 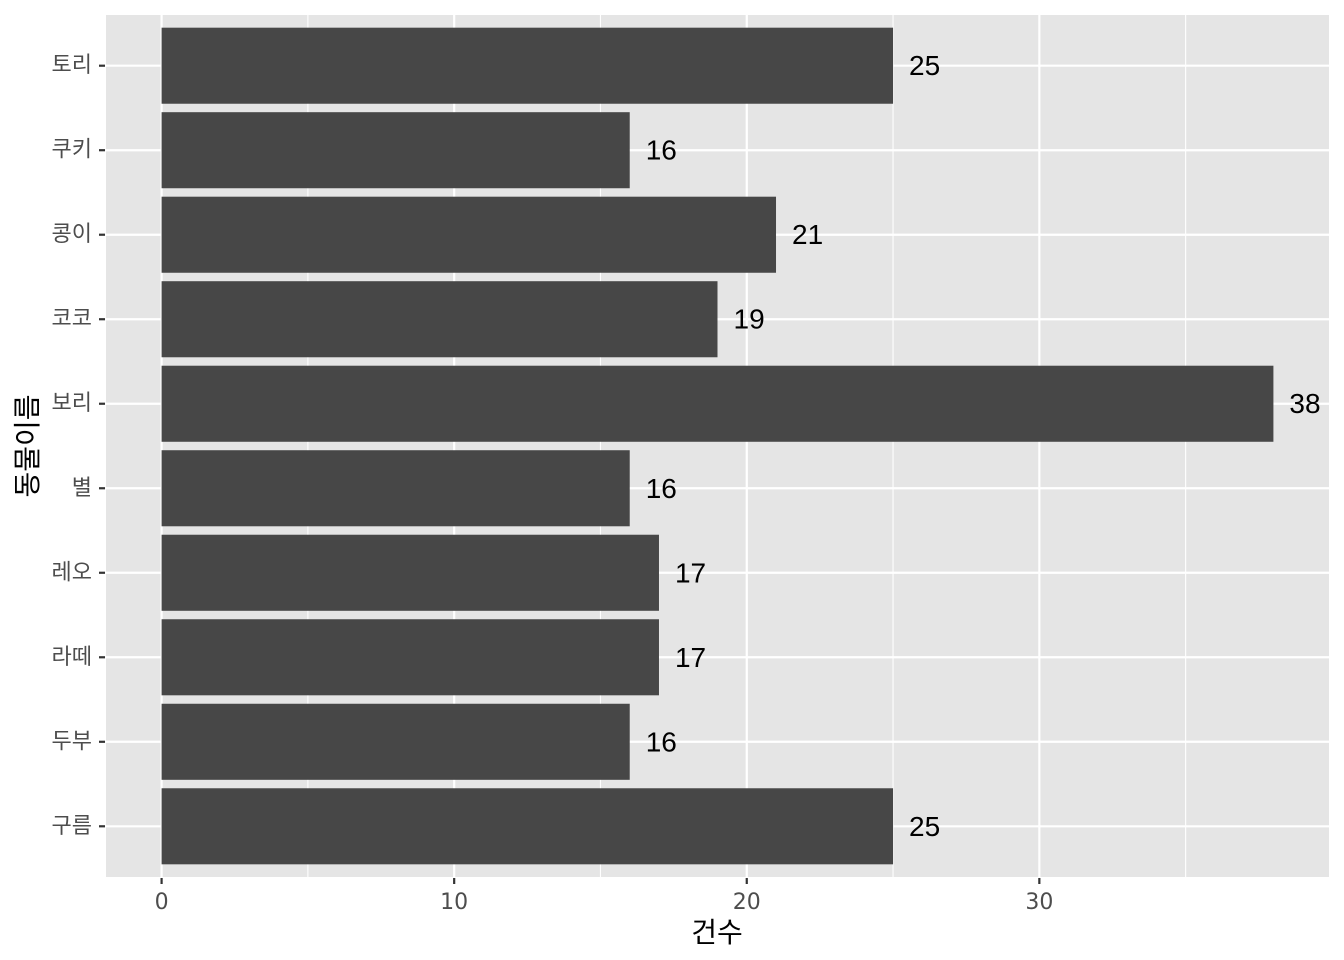 I want to click on x-axis-tick-labels: 0 10 20 30, so click(x=604, y=896).